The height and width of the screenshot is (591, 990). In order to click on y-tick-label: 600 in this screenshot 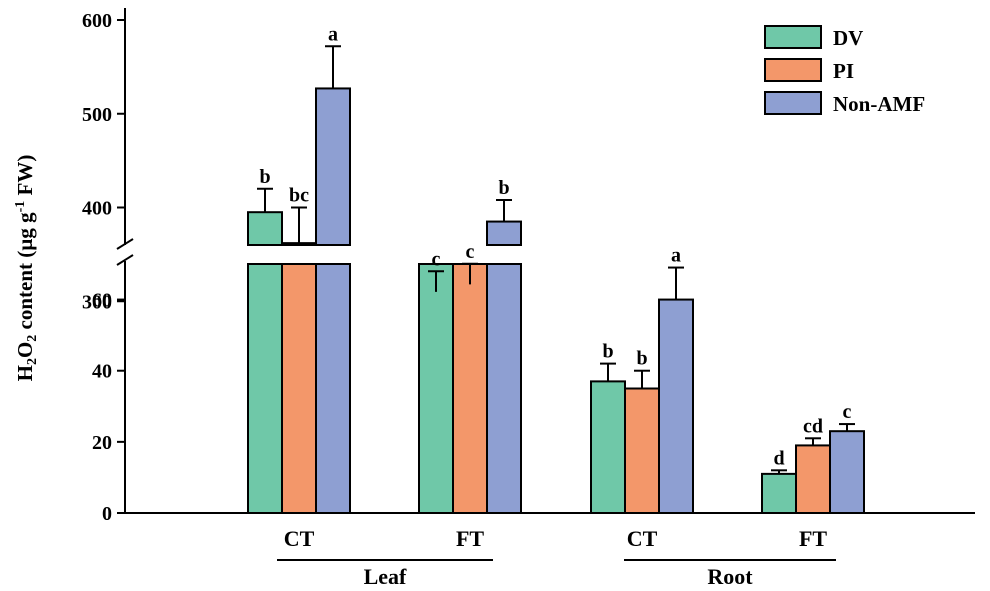, I will do `click(97, 21)`.